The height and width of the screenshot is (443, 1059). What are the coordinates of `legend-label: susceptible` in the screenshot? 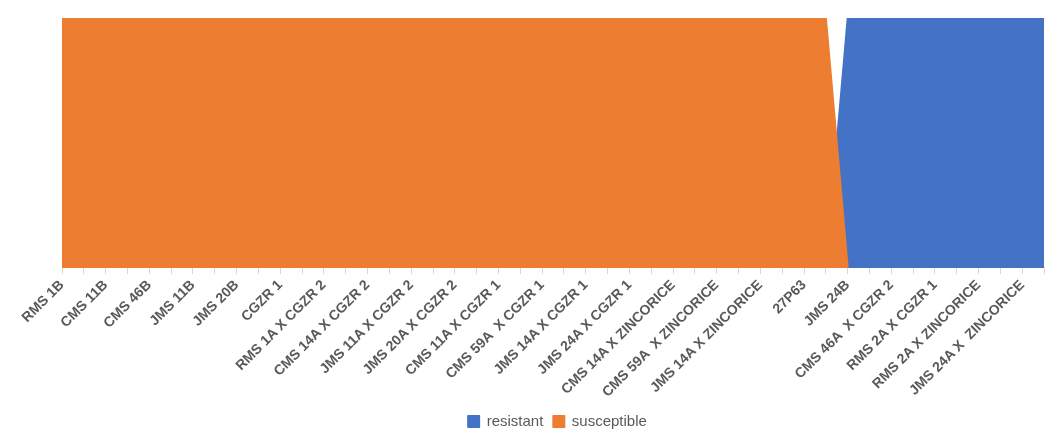 It's located at (609, 420).